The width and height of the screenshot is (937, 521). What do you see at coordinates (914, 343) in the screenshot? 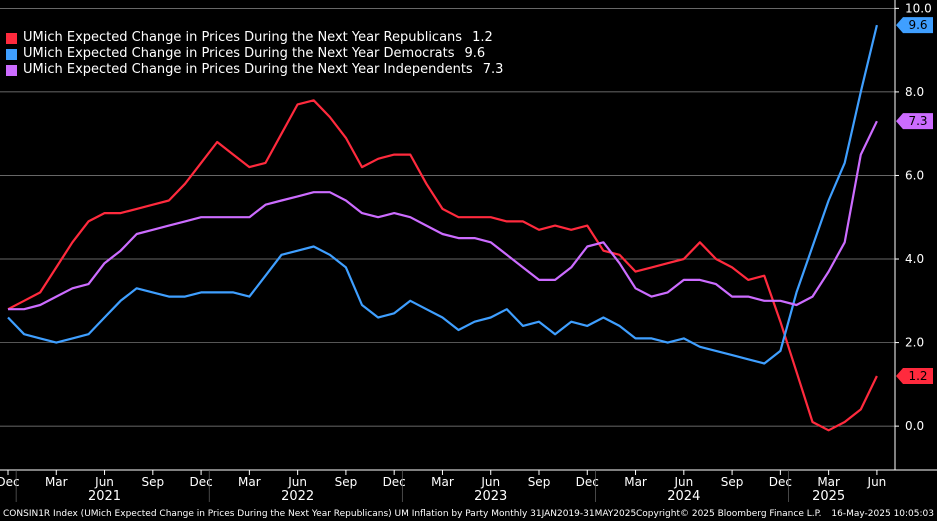
I see `y-tick-label-4: 2.0` at bounding box center [914, 343].